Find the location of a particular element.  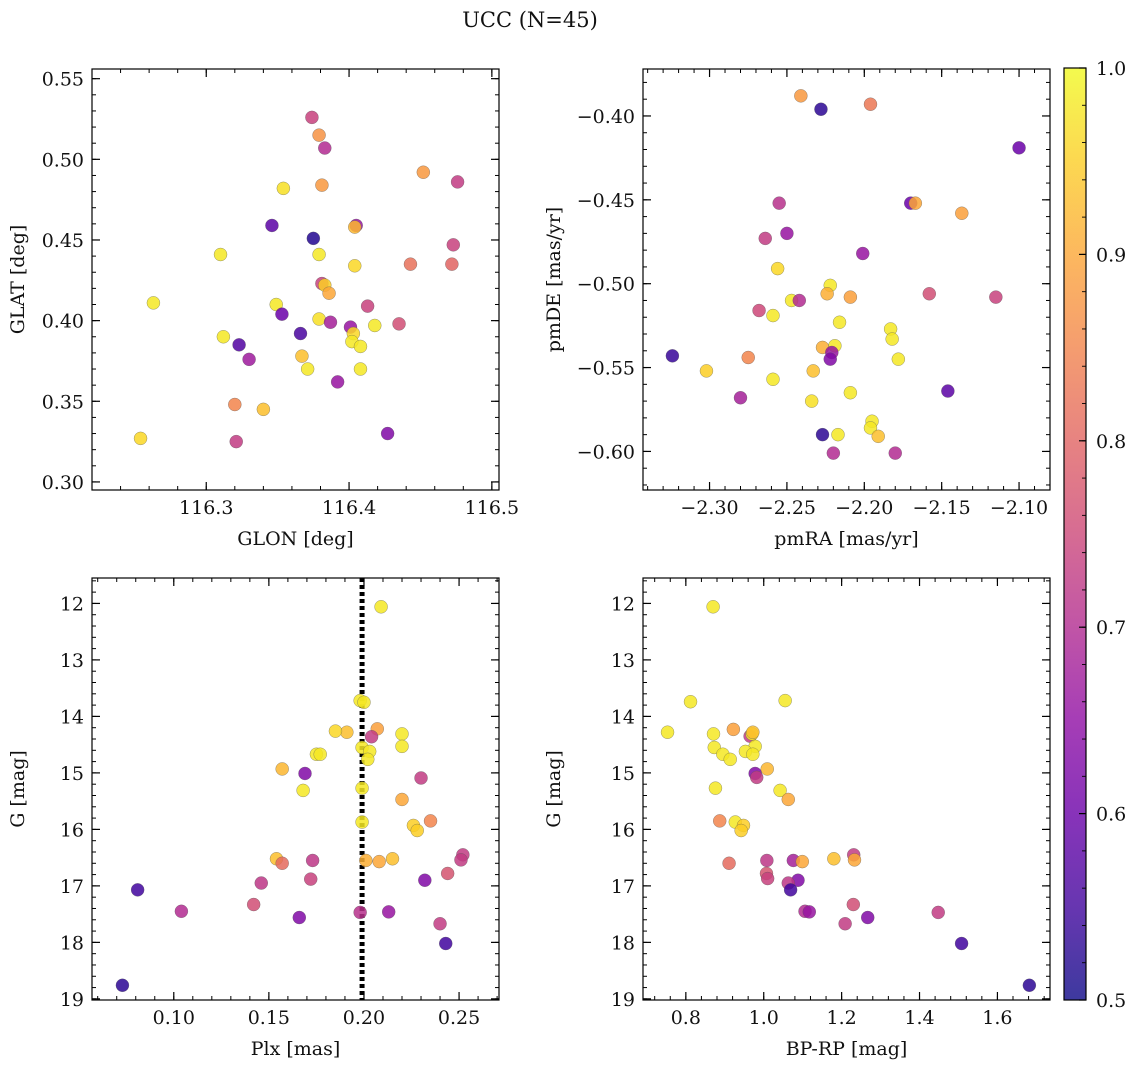

x-tick-label: 0.15 is located at coordinates (269, 1018).